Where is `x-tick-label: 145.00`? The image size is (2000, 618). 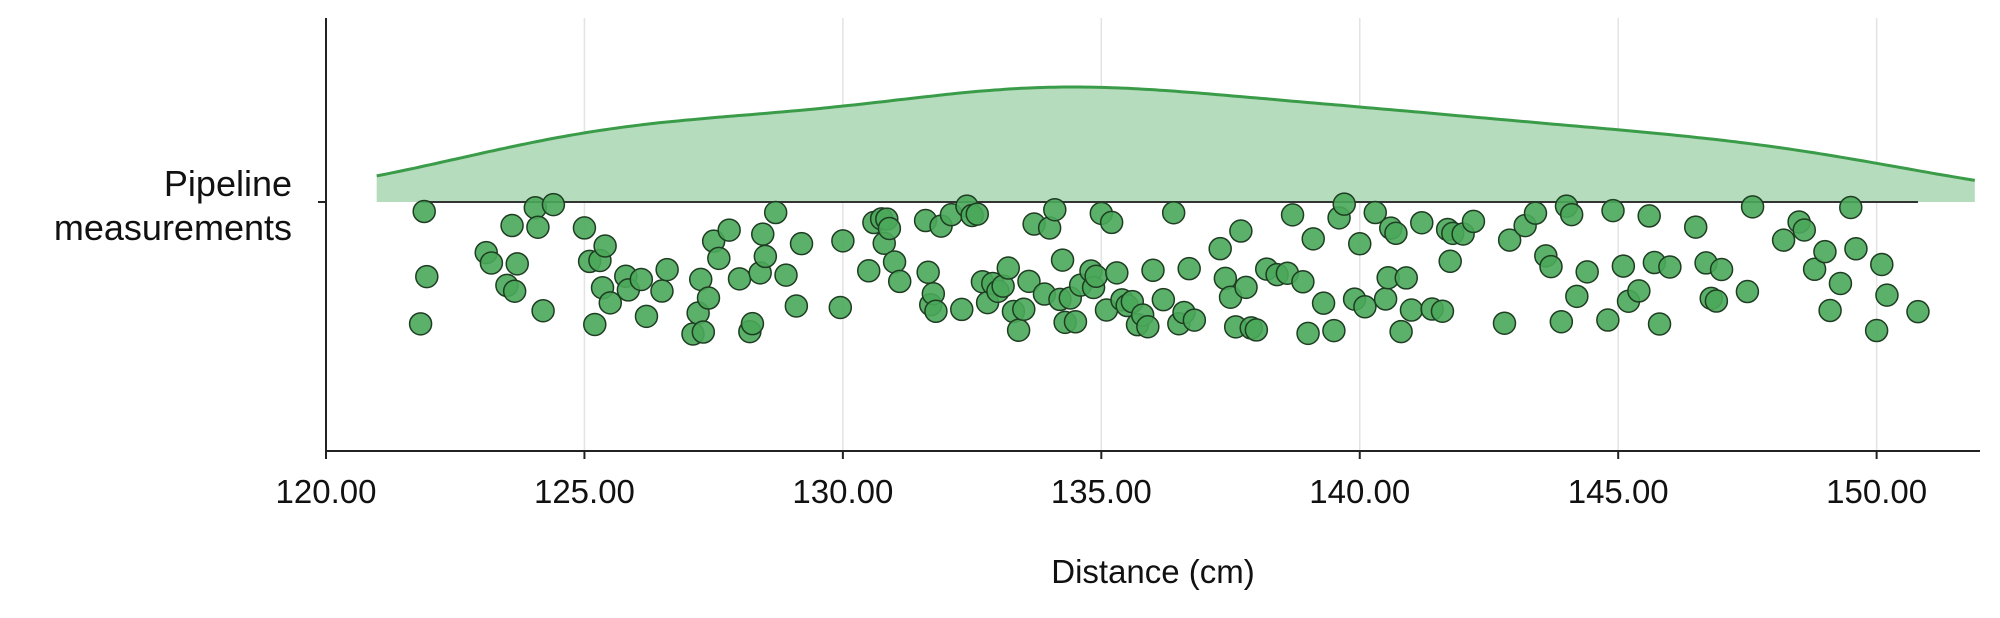
x-tick-label: 145.00 is located at coordinates (1618, 491).